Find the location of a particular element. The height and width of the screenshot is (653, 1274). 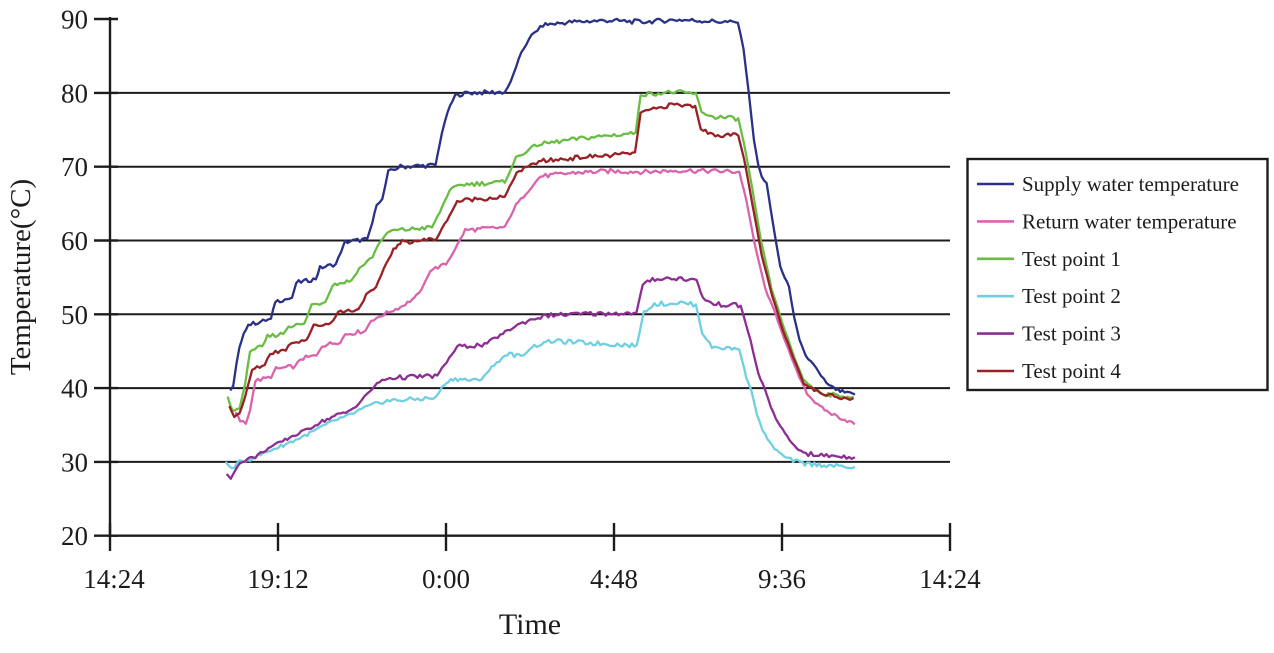

y-tick-label: 60 is located at coordinates (74, 241).